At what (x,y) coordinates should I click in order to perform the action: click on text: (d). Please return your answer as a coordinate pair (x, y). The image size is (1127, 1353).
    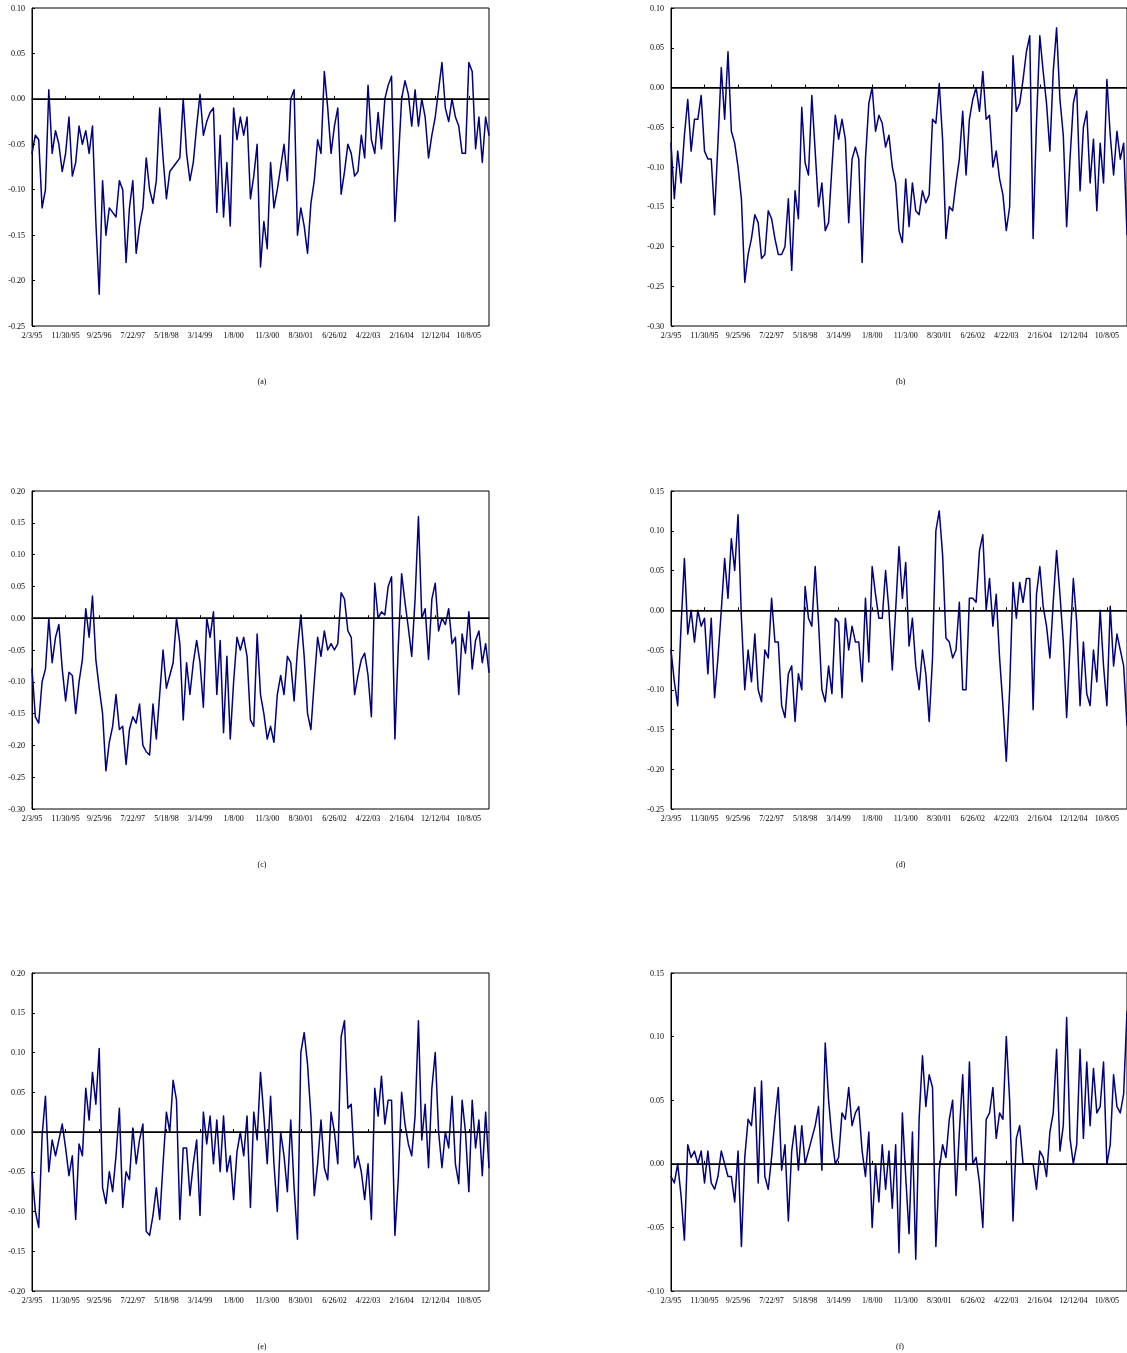
    Looking at the image, I should click on (901, 864).